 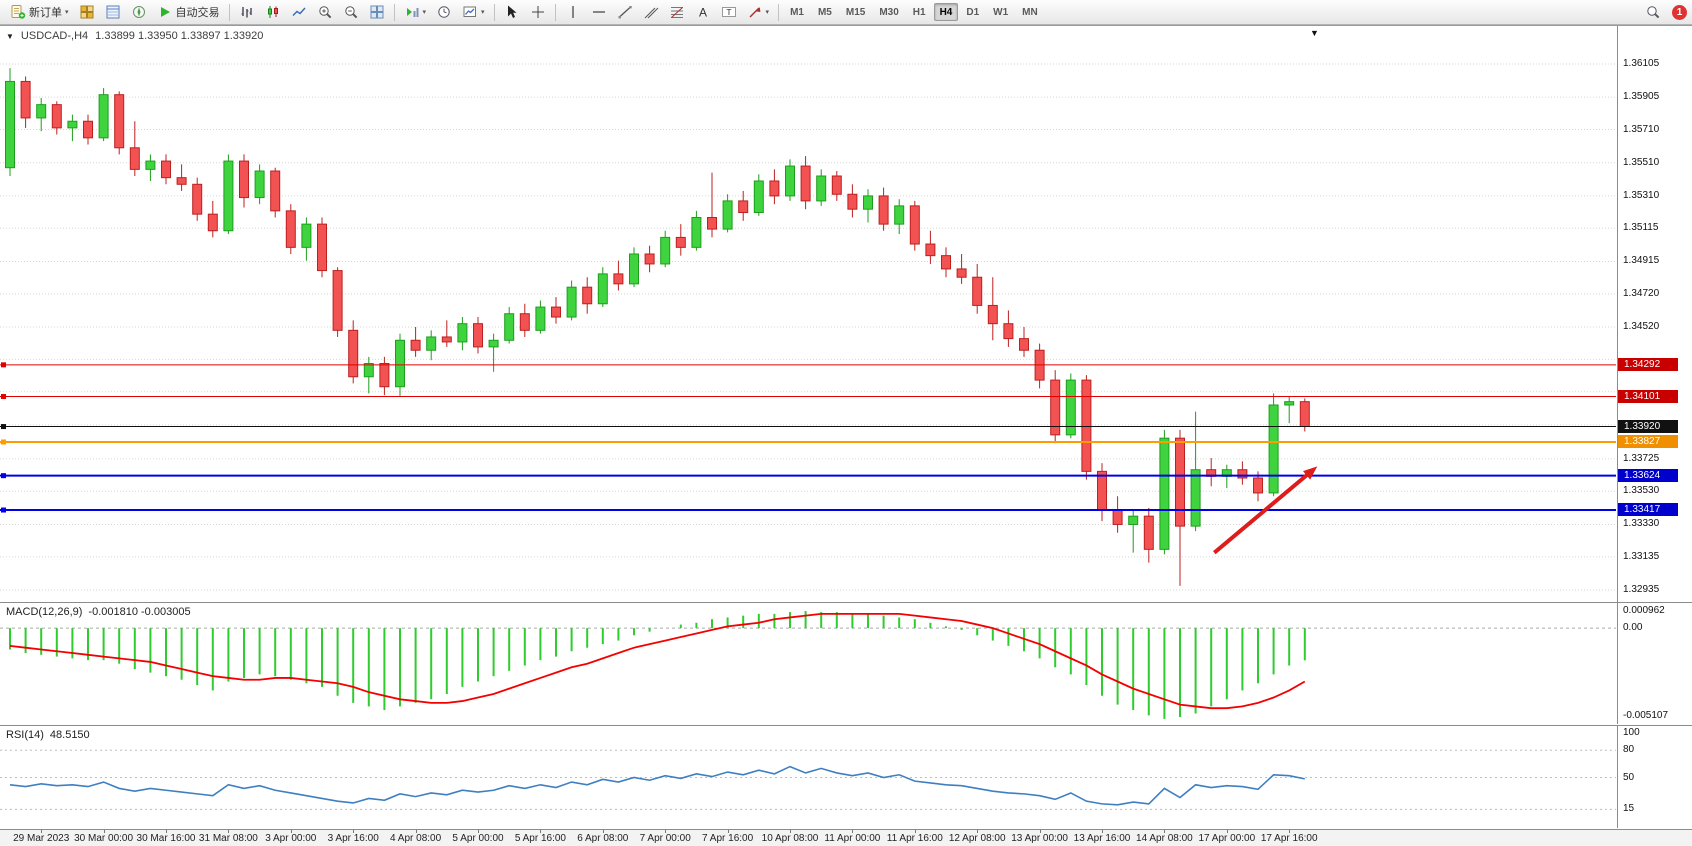 What do you see at coordinates (599, 12) in the screenshot?
I see `horizontal-line-button` at bounding box center [599, 12].